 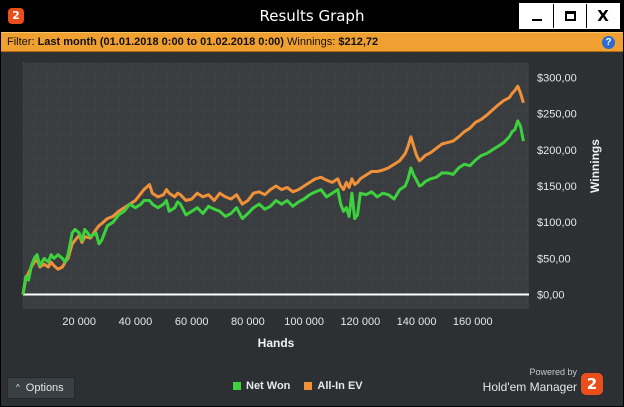 I want to click on product-name: Hold'em Manager, so click(x=529, y=387).